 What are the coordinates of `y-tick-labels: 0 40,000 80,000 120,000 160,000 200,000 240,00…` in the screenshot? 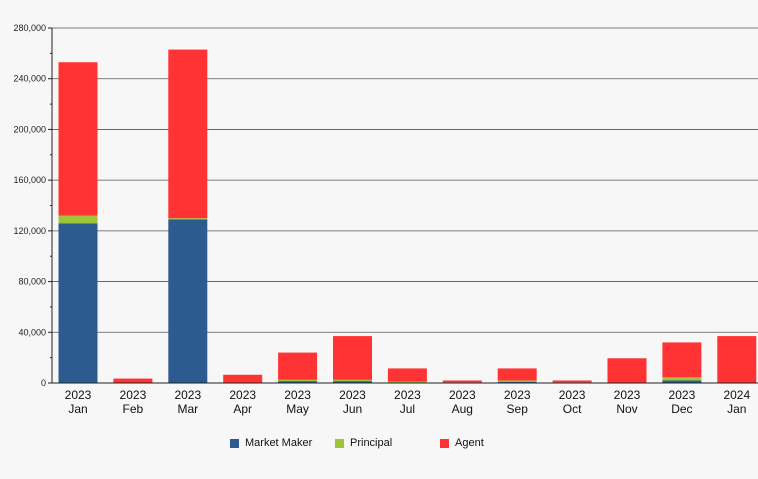 It's located at (32, 205).